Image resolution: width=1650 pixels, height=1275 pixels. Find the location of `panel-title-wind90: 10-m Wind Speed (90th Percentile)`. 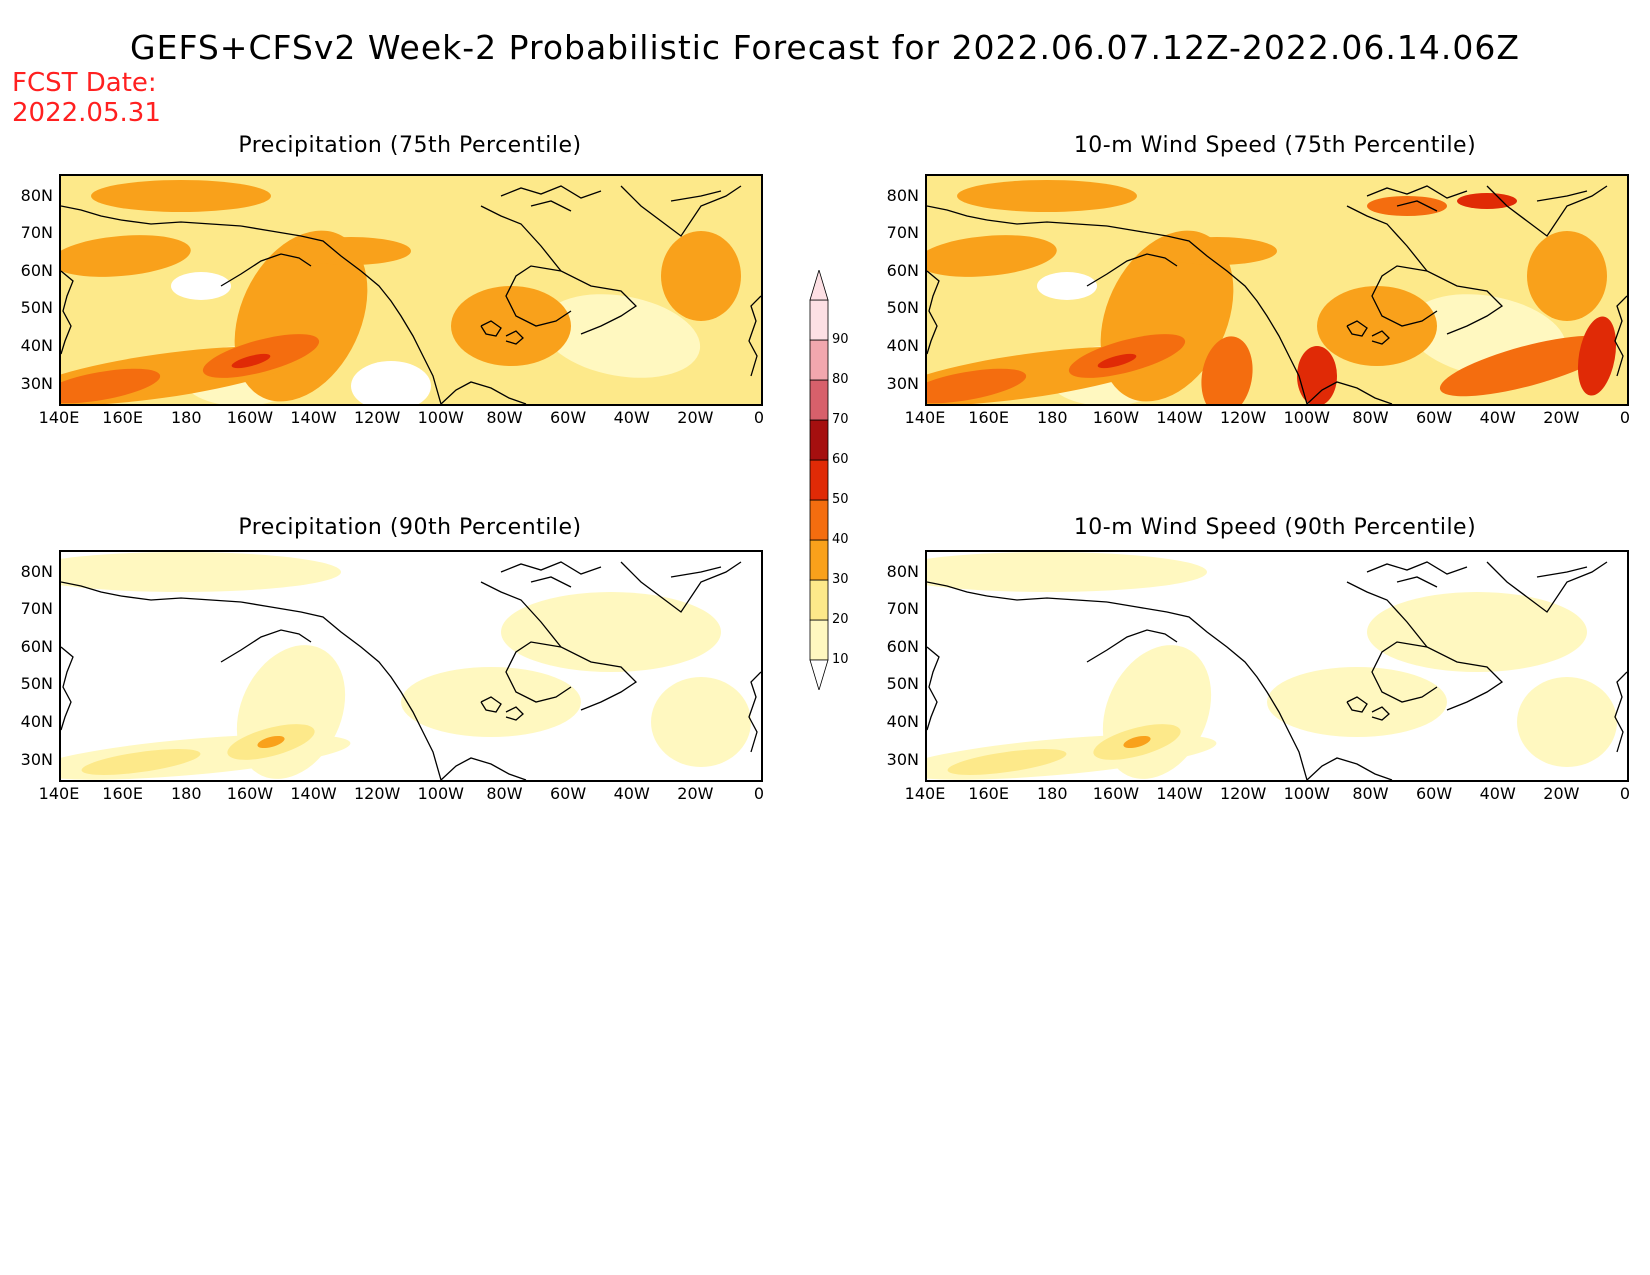

panel-title-wind90: 10-m Wind Speed (90th Percentile) is located at coordinates (1275, 527).